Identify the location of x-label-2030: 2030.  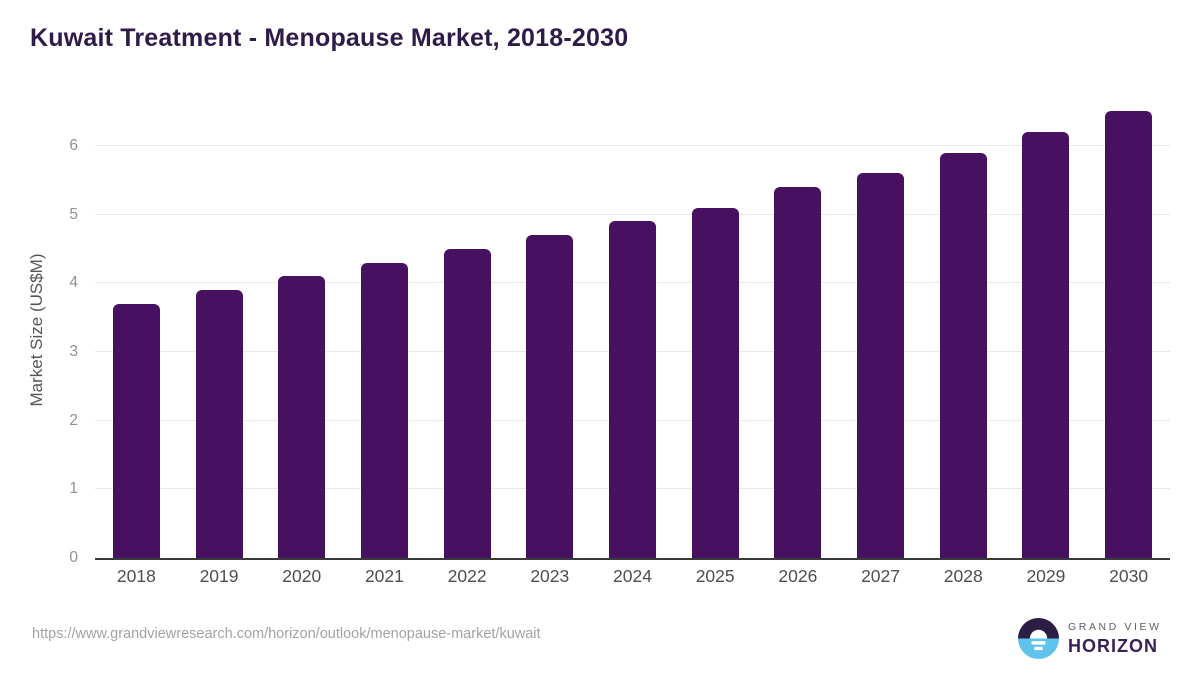
(1129, 576).